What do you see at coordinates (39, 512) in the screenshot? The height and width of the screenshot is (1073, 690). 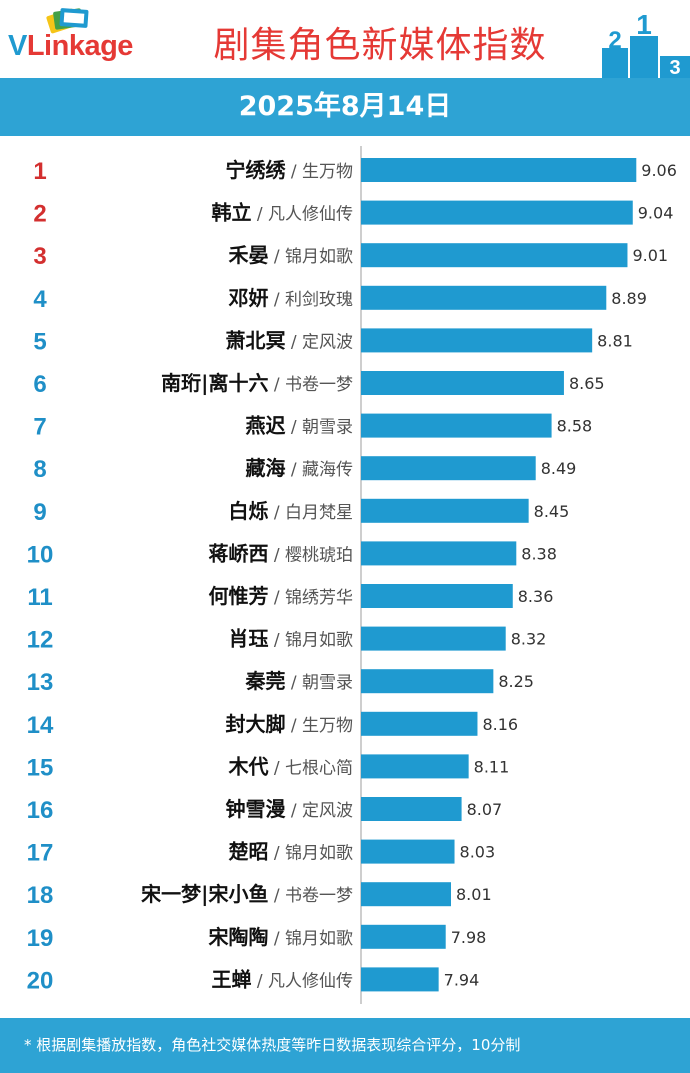 I see `rank-number: 9` at bounding box center [39, 512].